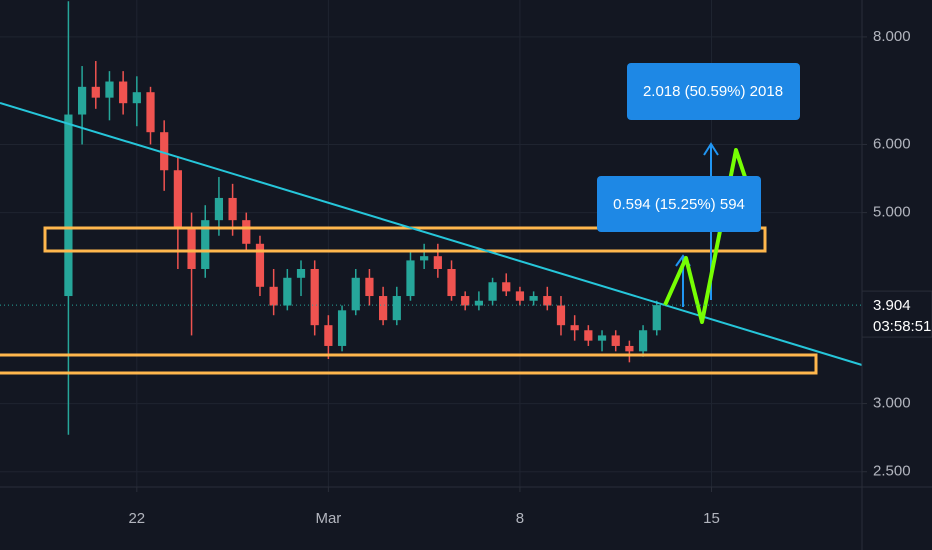  I want to click on y-tick-label: 2.500, so click(892, 471).